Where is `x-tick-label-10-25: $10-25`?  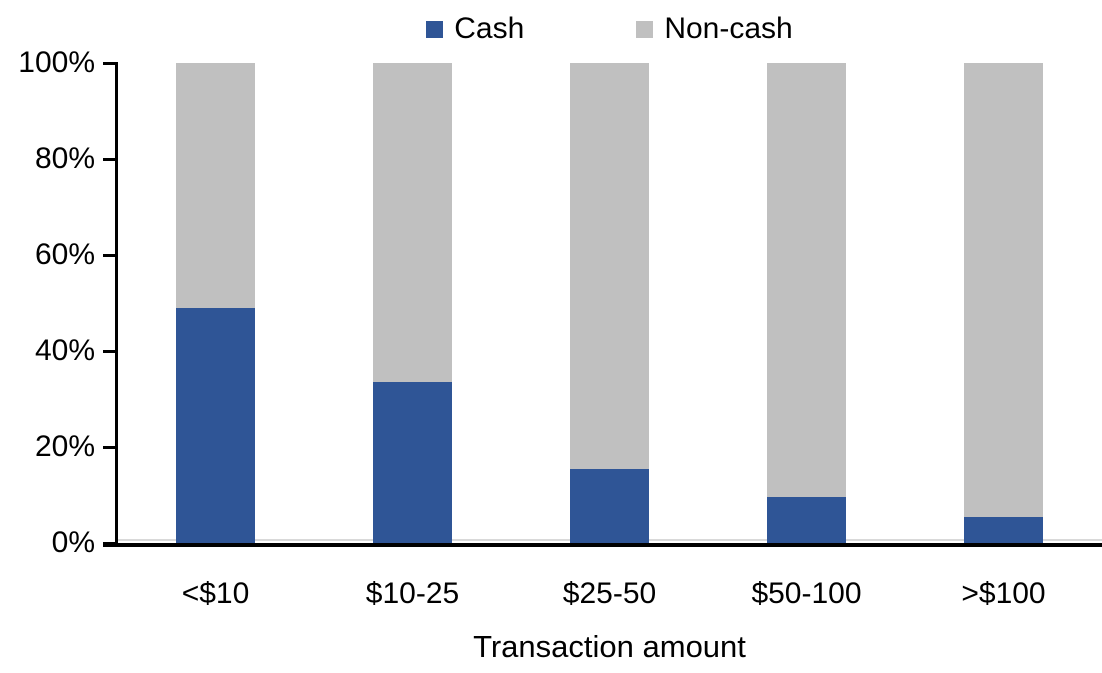
x-tick-label-10-25: $10-25 is located at coordinates (412, 593).